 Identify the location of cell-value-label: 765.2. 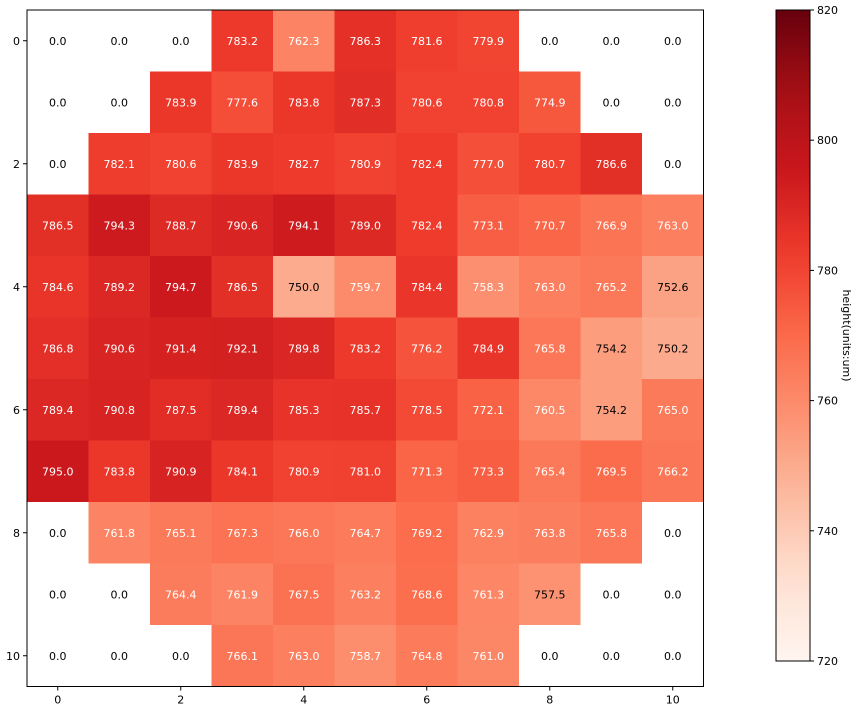
(612, 287).